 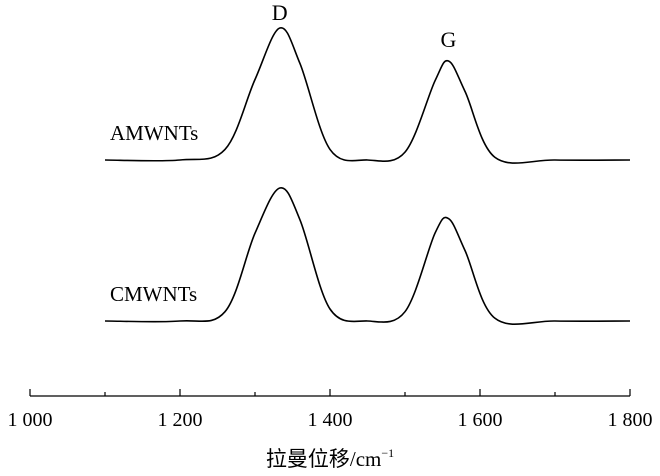 What do you see at coordinates (630, 420) in the screenshot?
I see `x-tick-label: 1 800` at bounding box center [630, 420].